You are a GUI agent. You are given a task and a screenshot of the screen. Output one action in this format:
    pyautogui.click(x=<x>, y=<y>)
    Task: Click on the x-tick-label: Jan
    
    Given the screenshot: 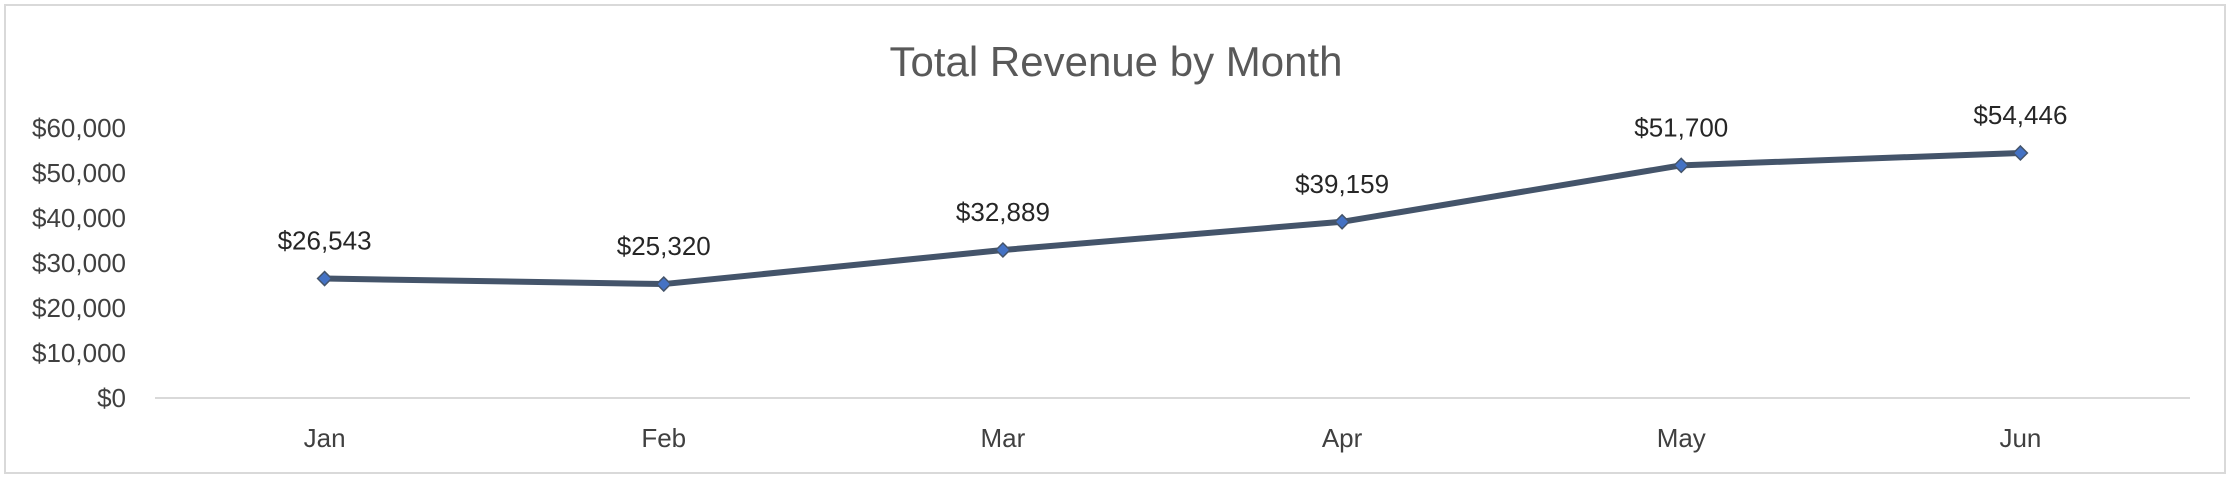 What is the action you would take?
    pyautogui.click(x=325, y=438)
    